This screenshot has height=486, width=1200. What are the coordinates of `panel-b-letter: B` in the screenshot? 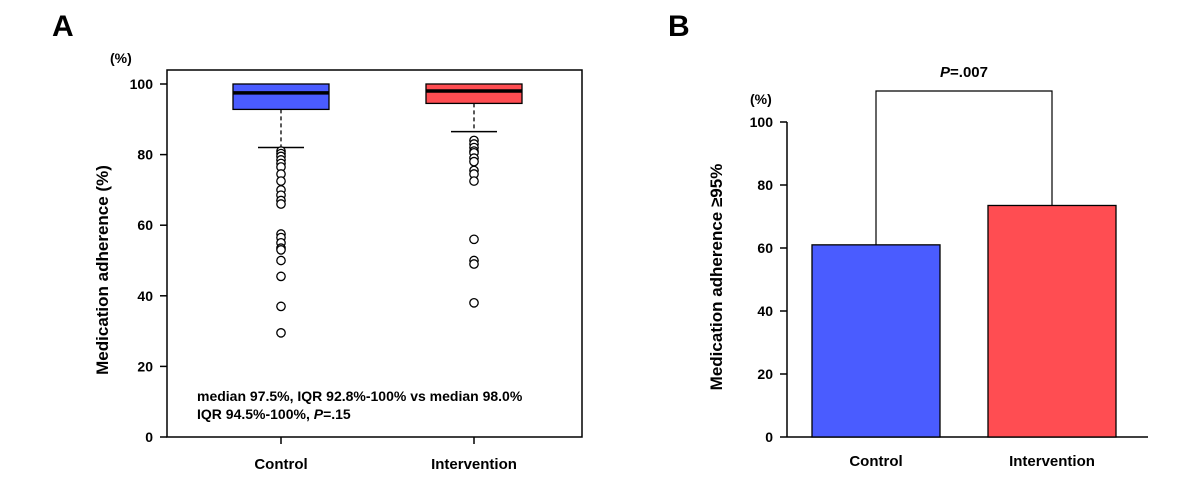 It's located at (679, 26).